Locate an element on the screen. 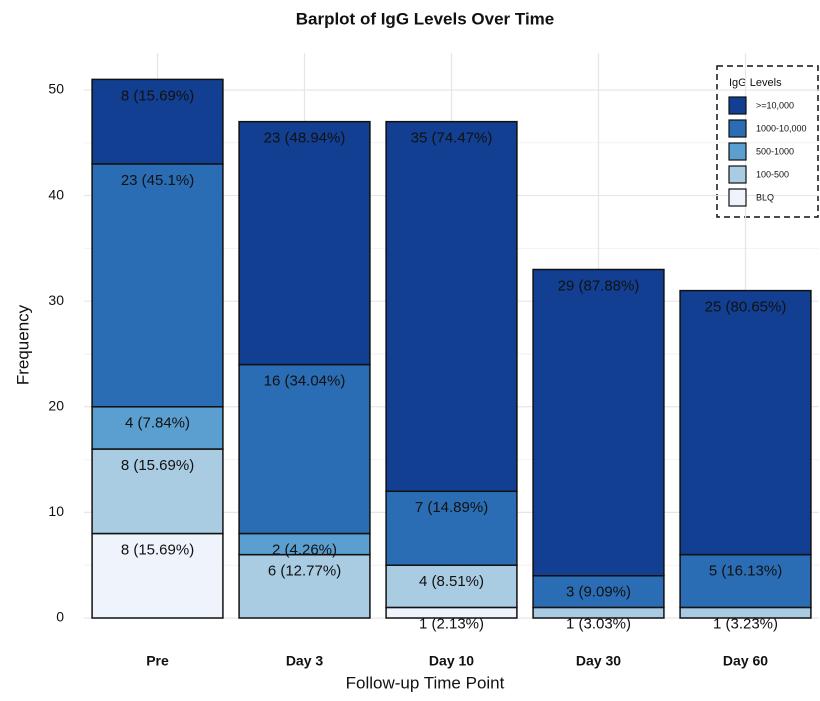  data-label: 29 (87.88%) is located at coordinates (599, 285).